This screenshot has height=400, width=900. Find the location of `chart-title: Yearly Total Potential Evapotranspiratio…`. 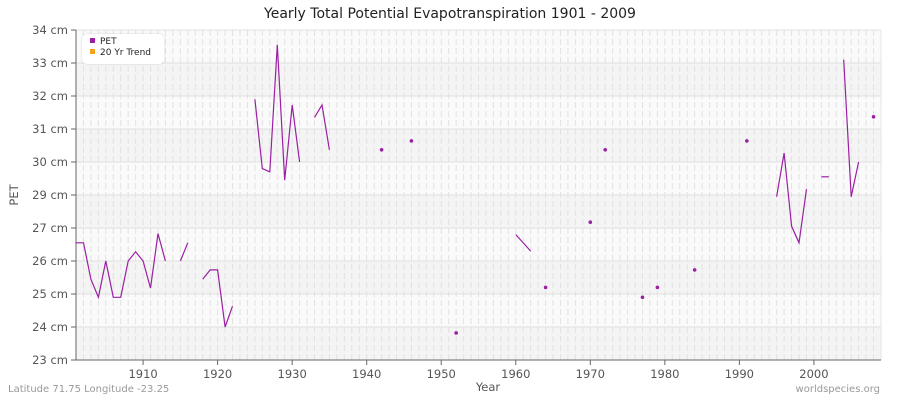

chart-title: Yearly Total Potential Evapotranspiratio… is located at coordinates (450, 14).